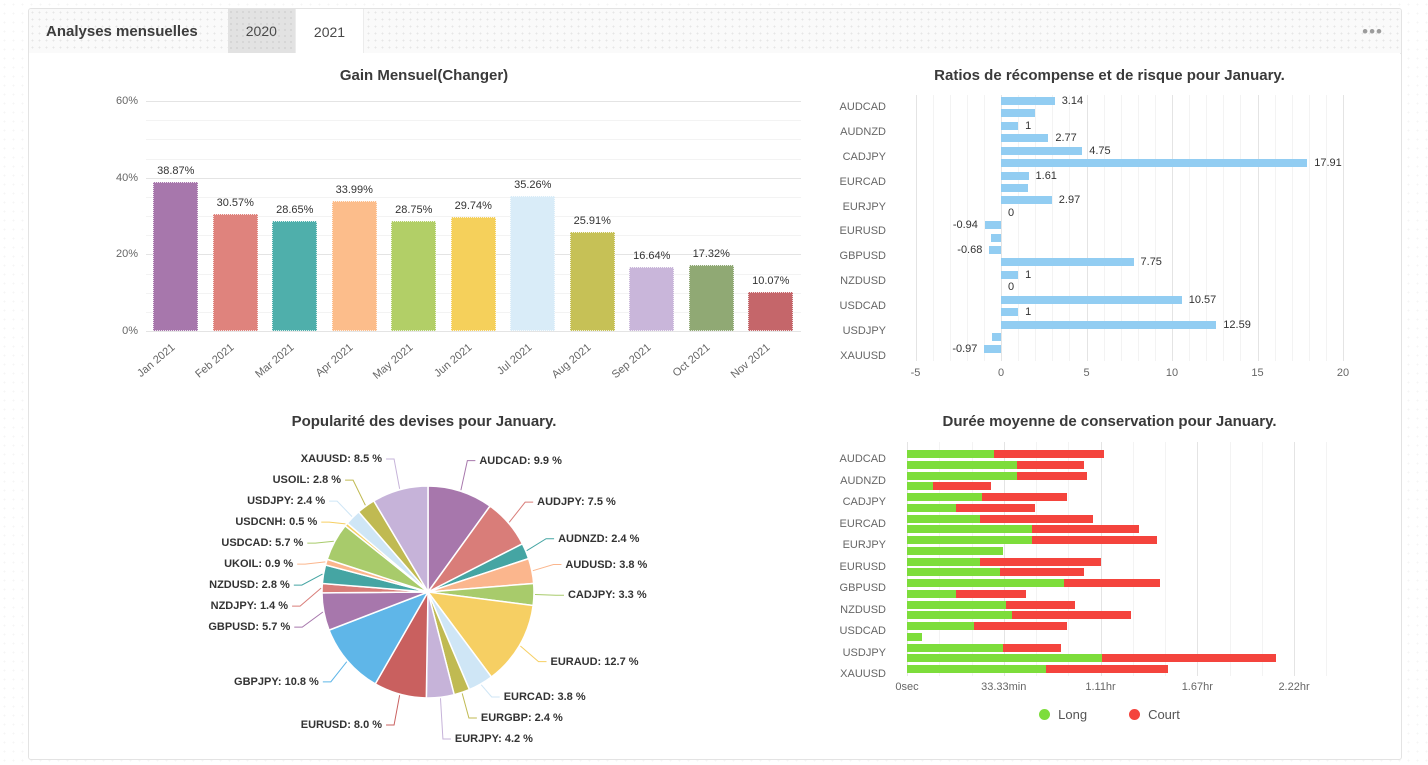 This screenshot has width=1428, height=765. Describe the element at coordinates (969, 529) in the screenshot. I see `duration-long-bar-eurcad` at that location.